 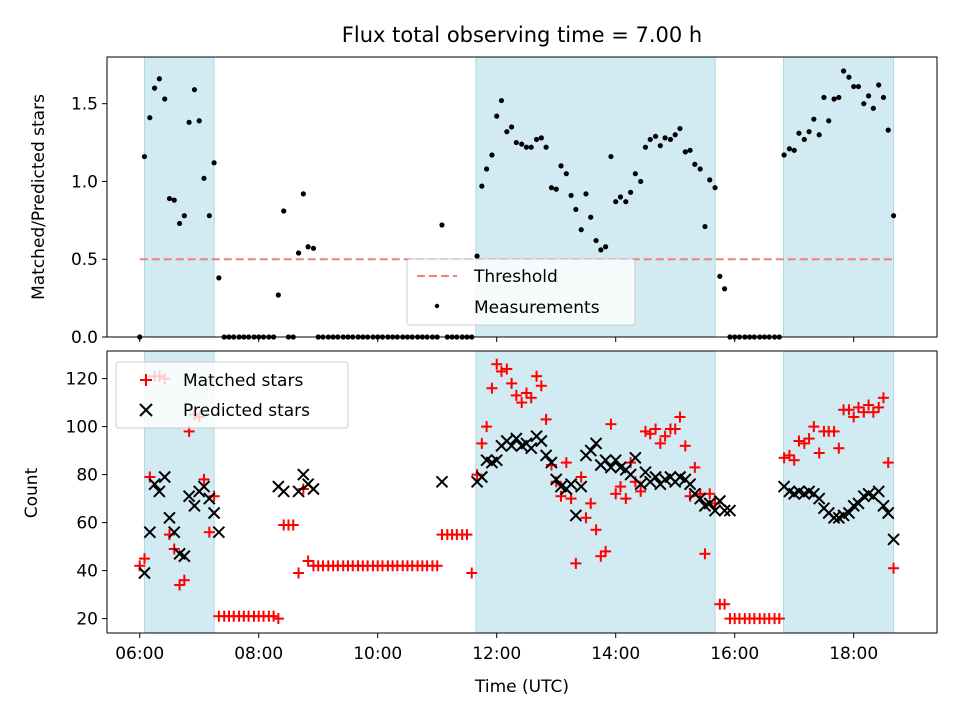 What do you see at coordinates (84, 105) in the screenshot?
I see `top-y-tick-label: 1.5` at bounding box center [84, 105].